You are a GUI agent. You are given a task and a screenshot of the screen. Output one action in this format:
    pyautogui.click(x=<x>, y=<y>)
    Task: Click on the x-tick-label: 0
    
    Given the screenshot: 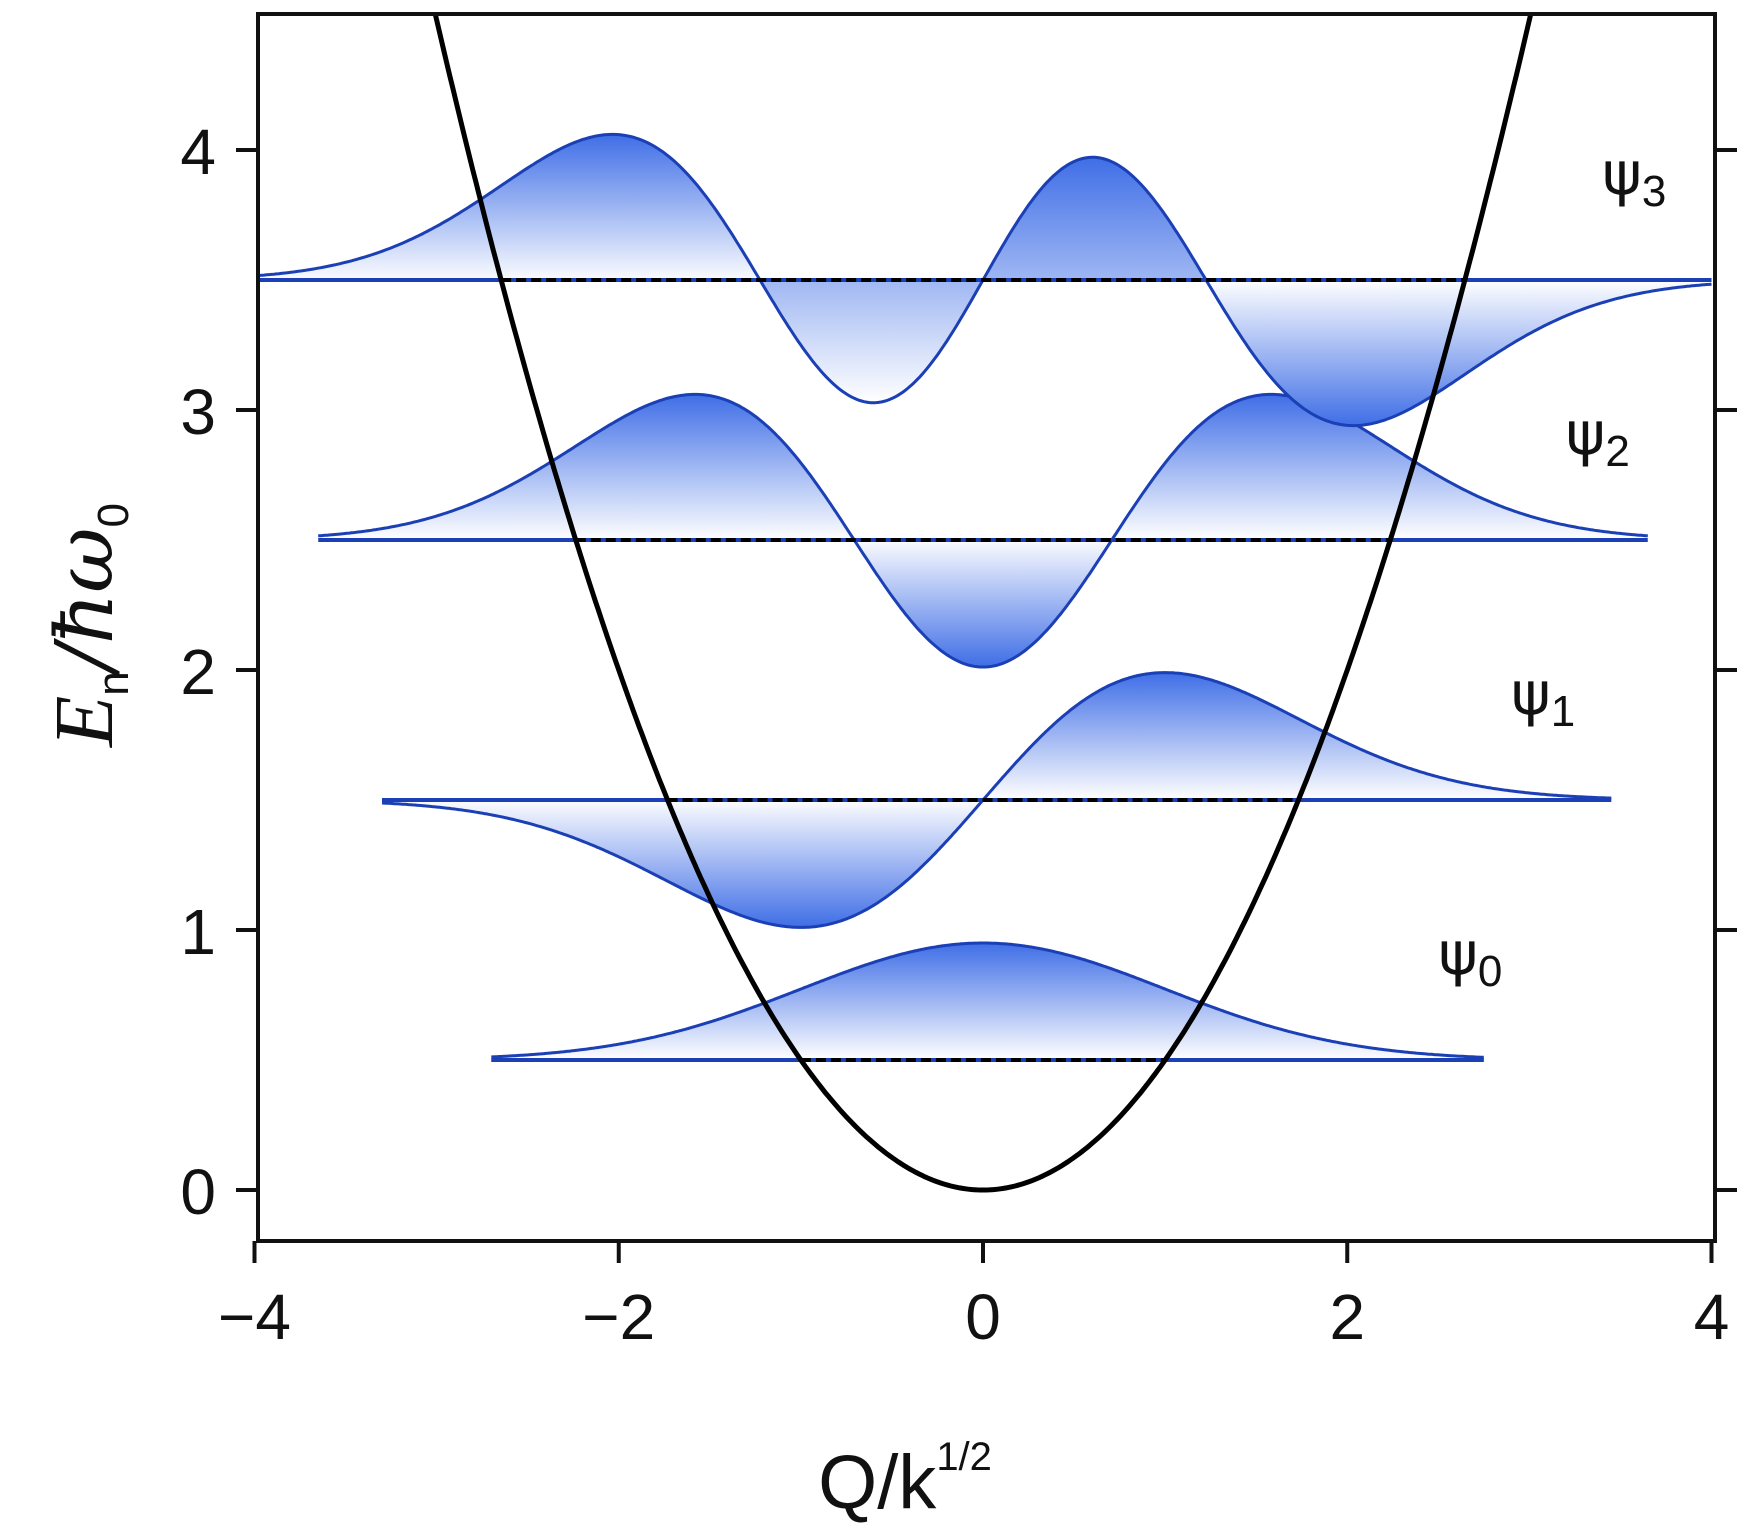 What is the action you would take?
    pyautogui.click(x=983, y=1317)
    